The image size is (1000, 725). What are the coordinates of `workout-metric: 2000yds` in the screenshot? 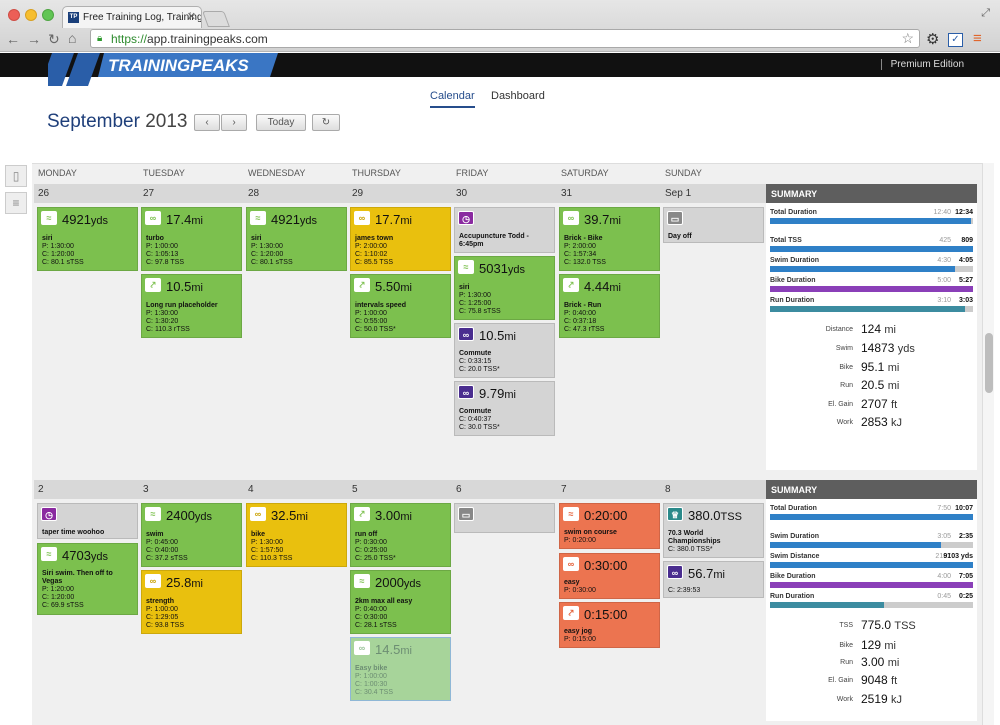 It's located at (398, 582).